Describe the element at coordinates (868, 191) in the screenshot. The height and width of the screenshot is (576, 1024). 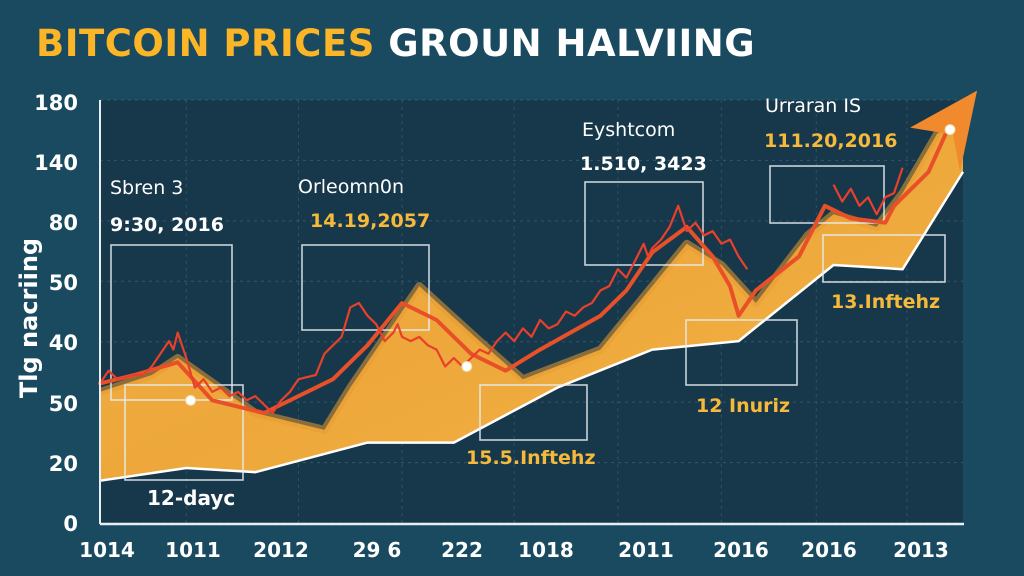
I see `price-line-tail` at that location.